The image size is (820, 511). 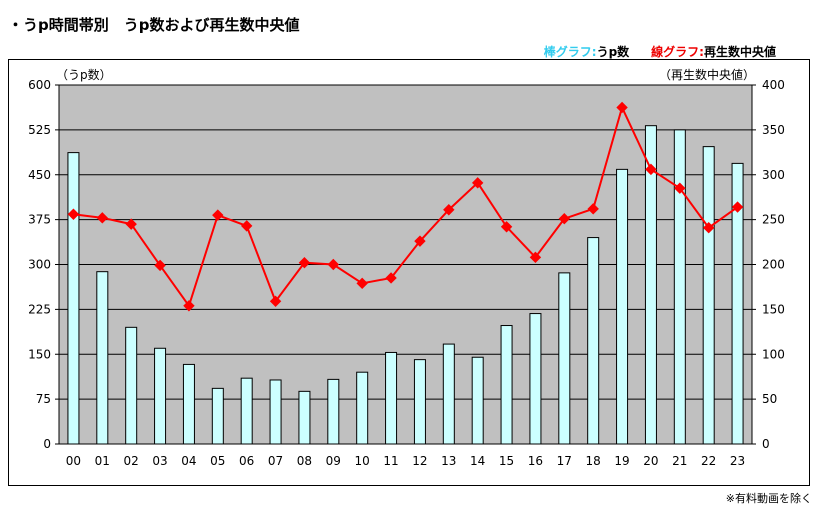 What do you see at coordinates (217, 461) in the screenshot?
I see `x-tick-label: 05` at bounding box center [217, 461].